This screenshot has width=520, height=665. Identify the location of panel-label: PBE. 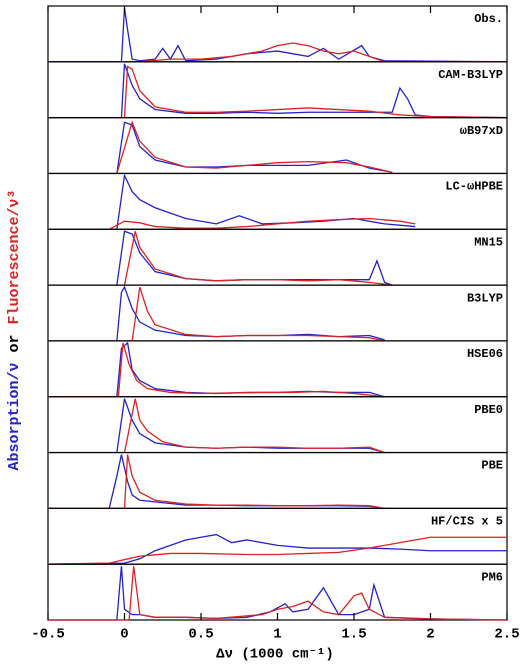
(492, 466).